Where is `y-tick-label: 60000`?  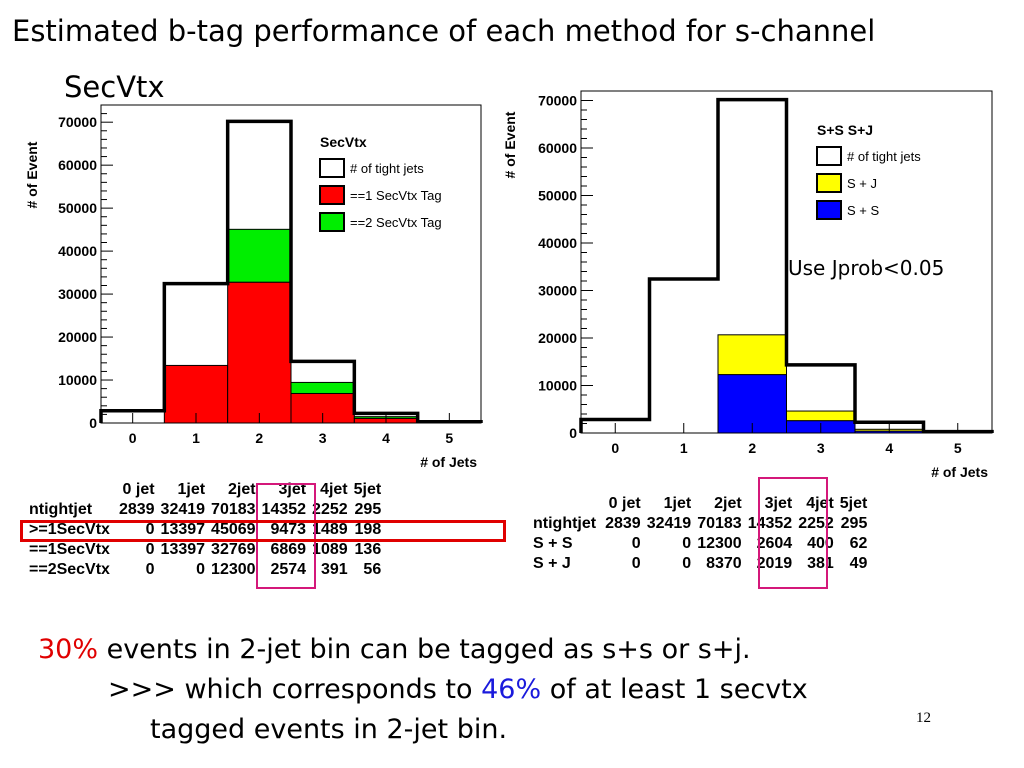 y-tick-label: 60000 is located at coordinates (557, 148).